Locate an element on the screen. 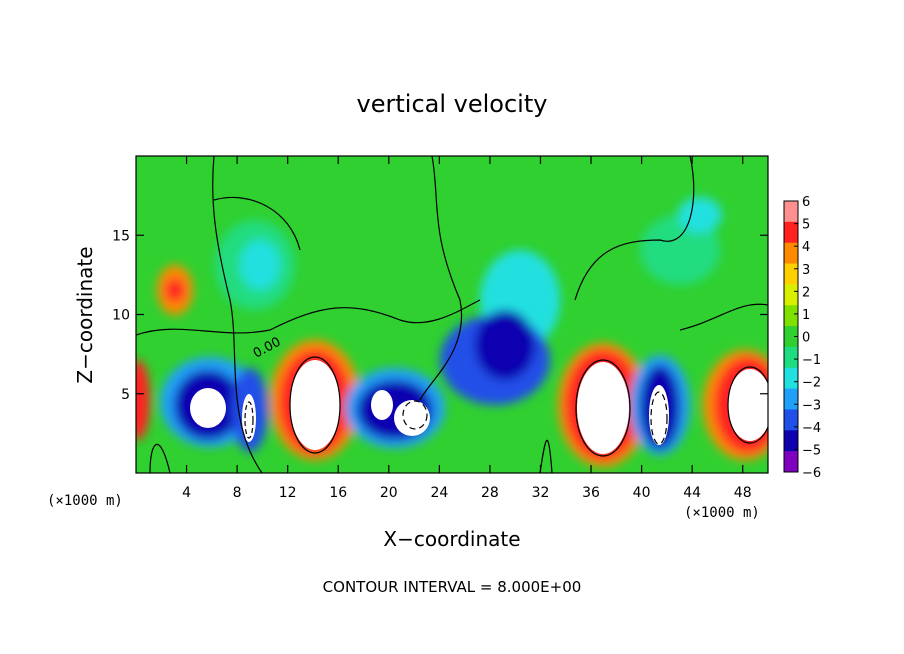 This screenshot has height=654, width=904. colorbar-tick-label: −6 is located at coordinates (811, 473).